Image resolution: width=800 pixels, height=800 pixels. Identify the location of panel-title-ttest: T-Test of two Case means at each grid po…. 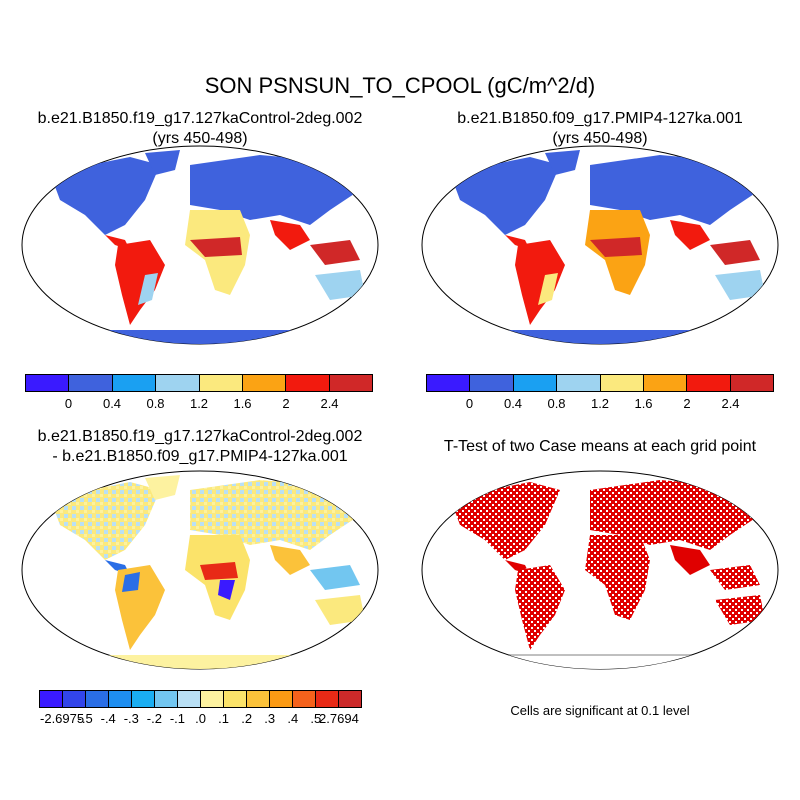
(600, 447).